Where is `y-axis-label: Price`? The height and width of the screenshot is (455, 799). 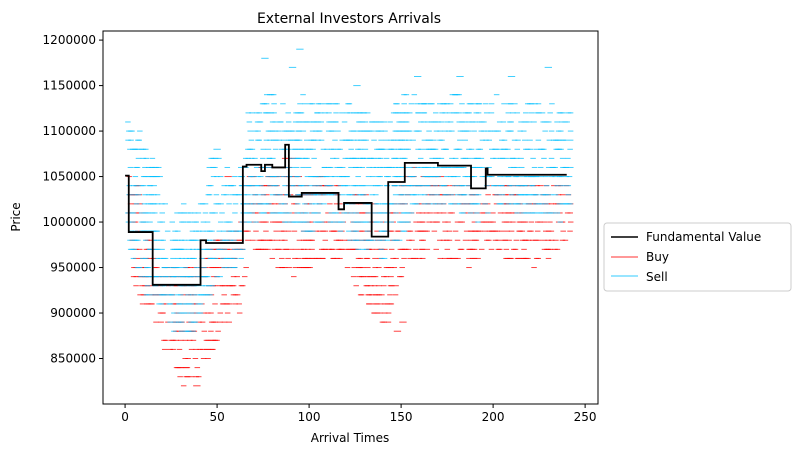
y-axis-label: Price is located at coordinates (16, 216).